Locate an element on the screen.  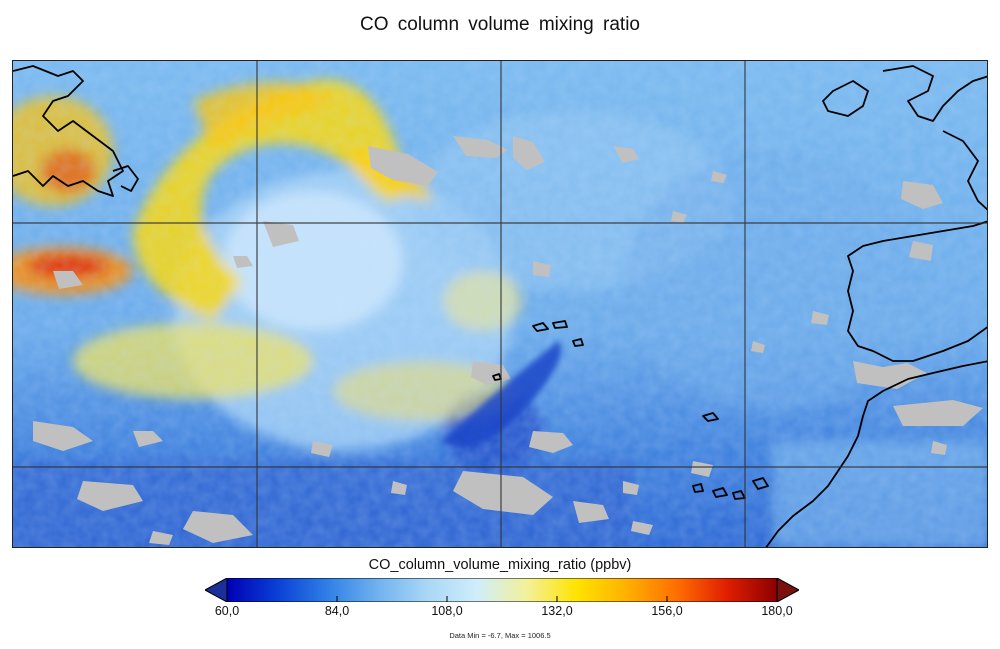
colorbar-tick-label: 132,0 is located at coordinates (557, 611).